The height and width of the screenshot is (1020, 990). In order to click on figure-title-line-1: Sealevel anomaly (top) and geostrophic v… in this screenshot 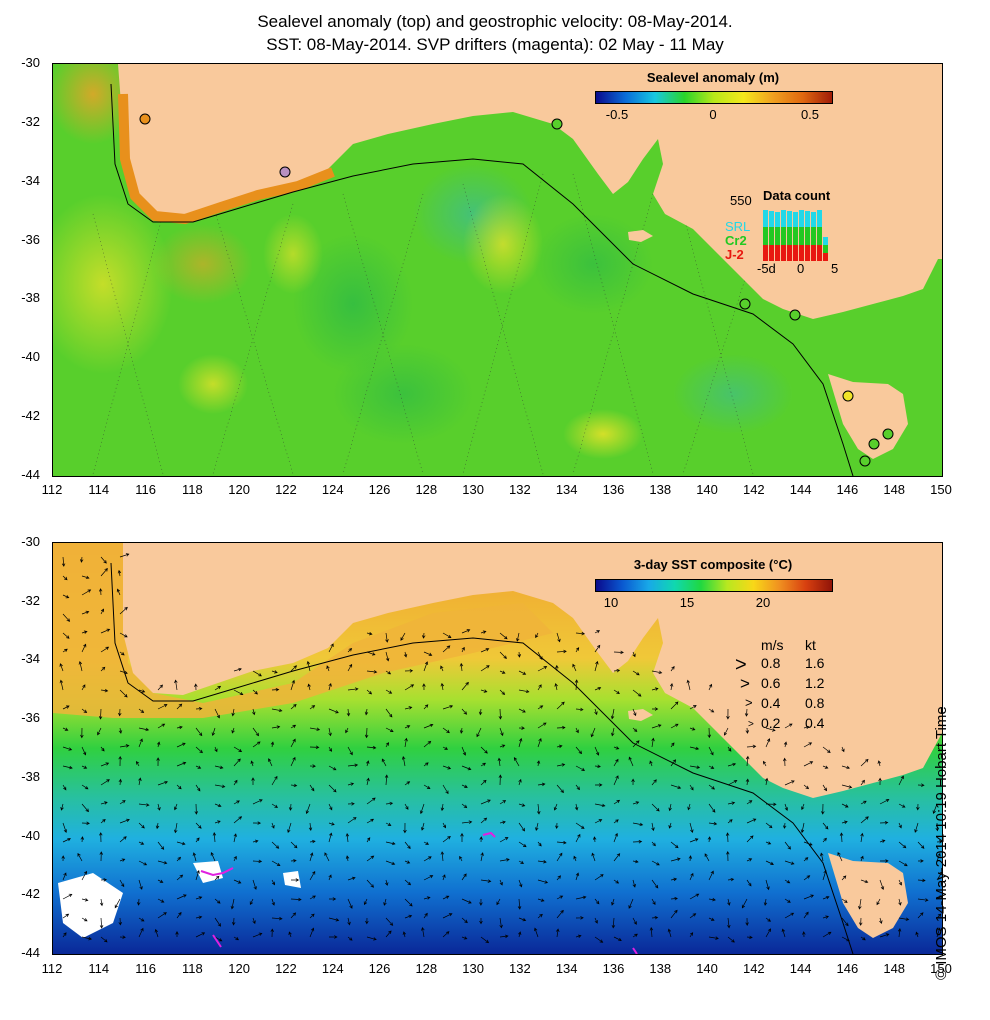, I will do `click(495, 21)`.